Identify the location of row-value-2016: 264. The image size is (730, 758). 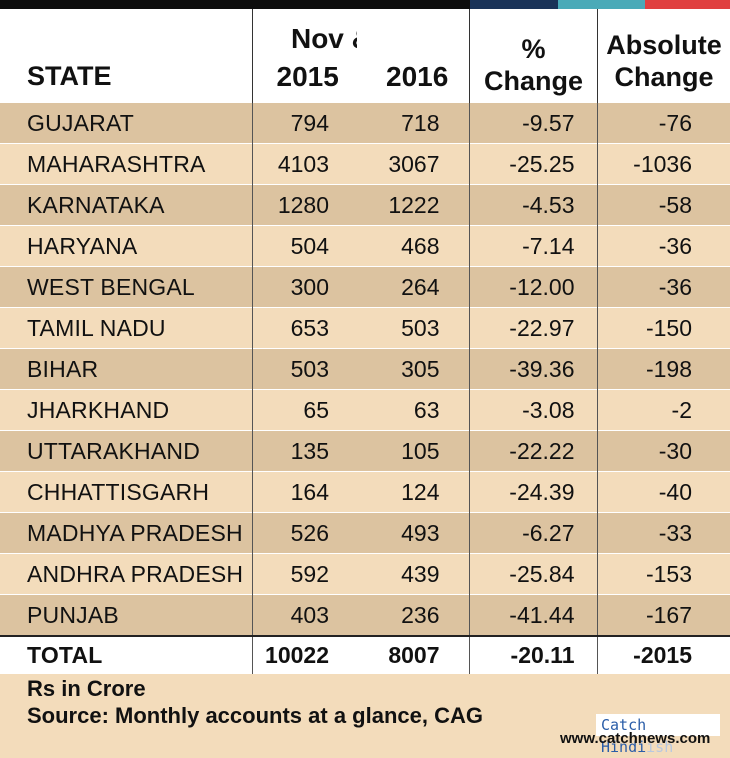
(413, 287).